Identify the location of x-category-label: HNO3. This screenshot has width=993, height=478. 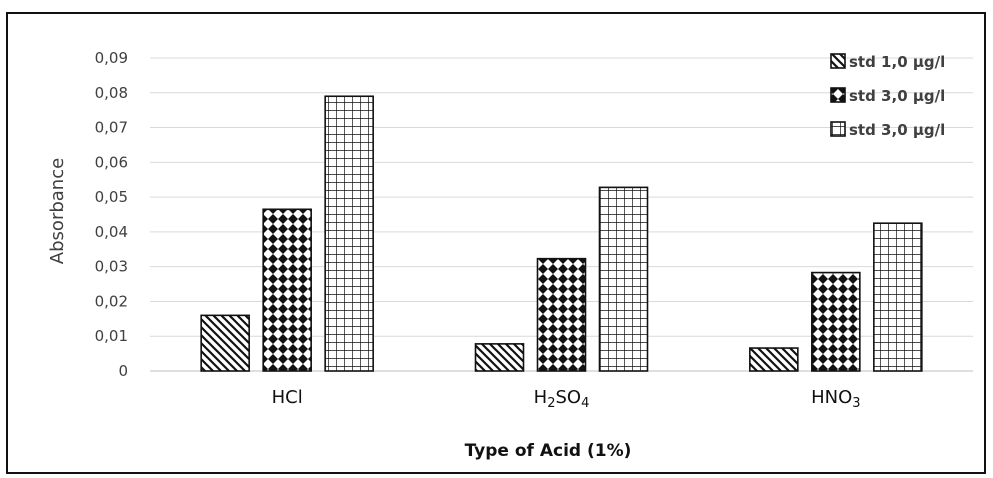
(835, 399).